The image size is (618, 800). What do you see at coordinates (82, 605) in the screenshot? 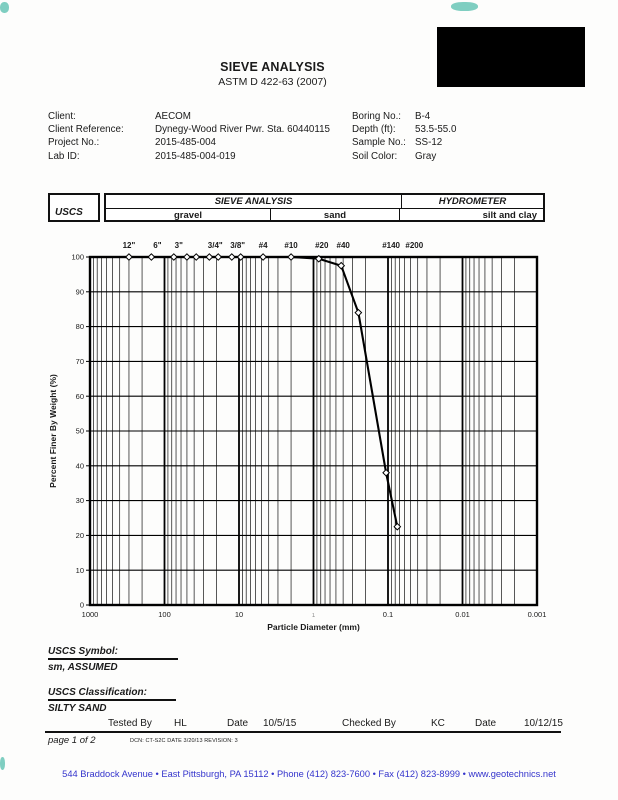
I see `y-tick-label: 0` at bounding box center [82, 605].